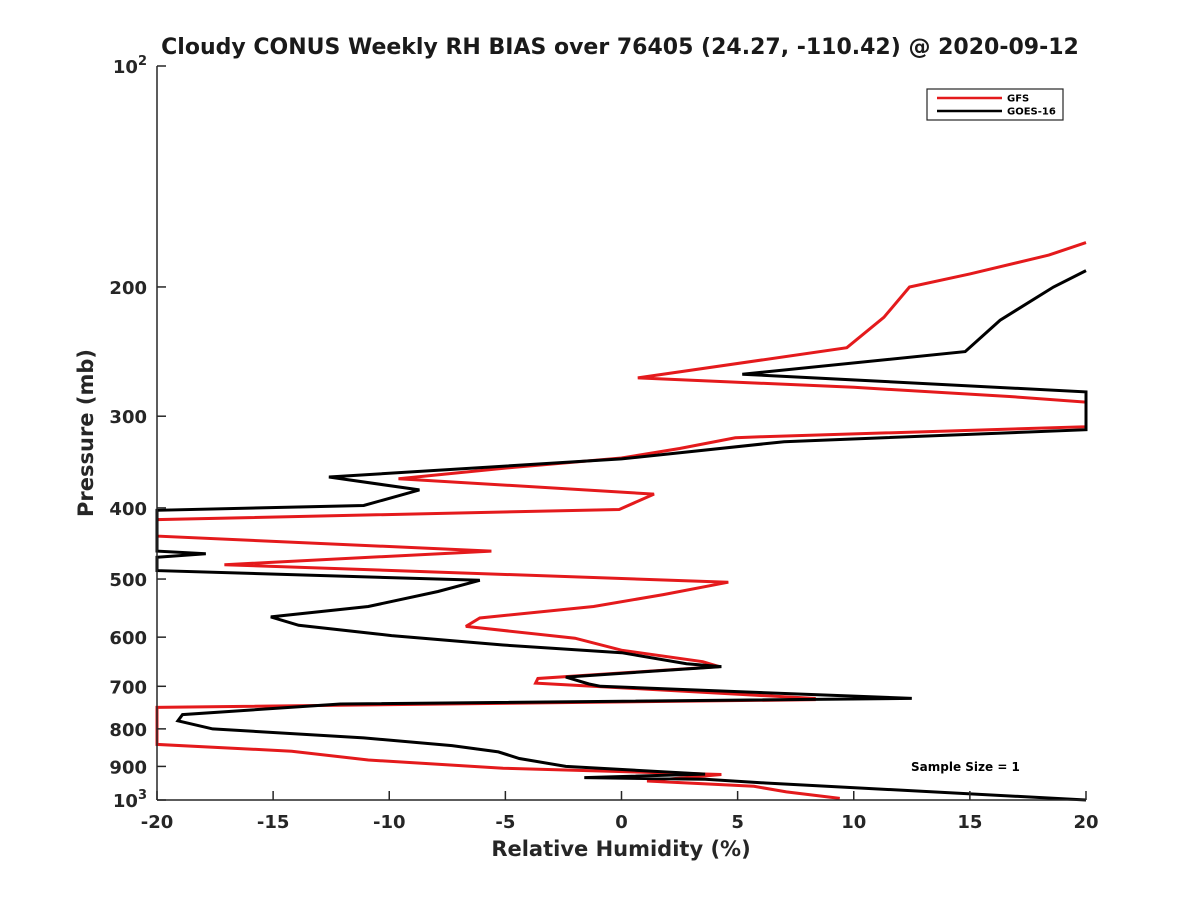  I want to click on y-tick-label: 300, so click(128, 417).